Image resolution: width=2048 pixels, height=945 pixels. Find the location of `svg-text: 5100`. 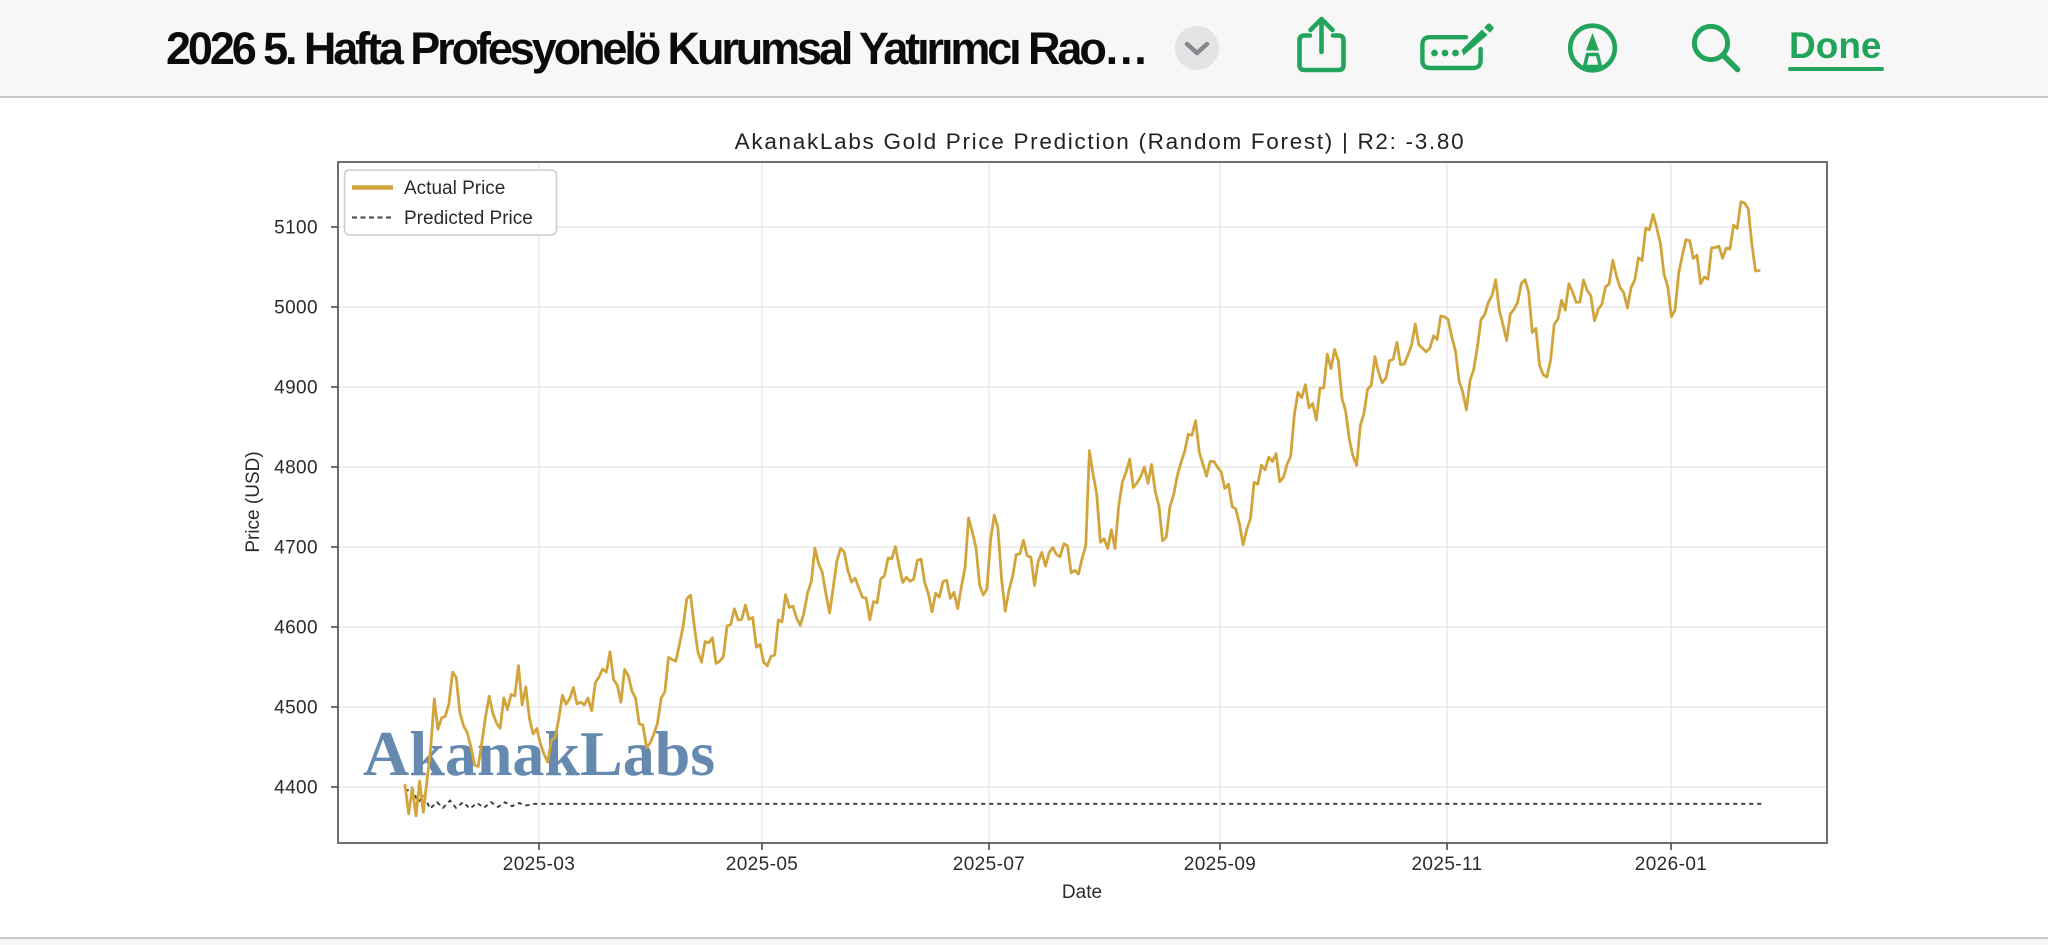

svg-text: 5100 is located at coordinates (296, 228).